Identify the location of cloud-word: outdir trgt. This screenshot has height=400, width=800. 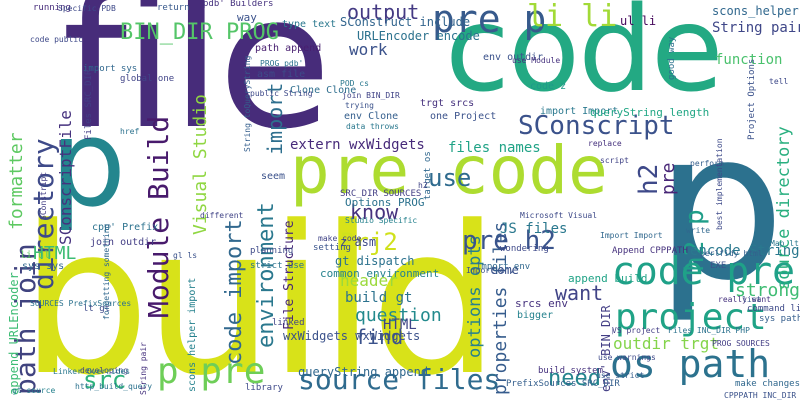
(666, 343).